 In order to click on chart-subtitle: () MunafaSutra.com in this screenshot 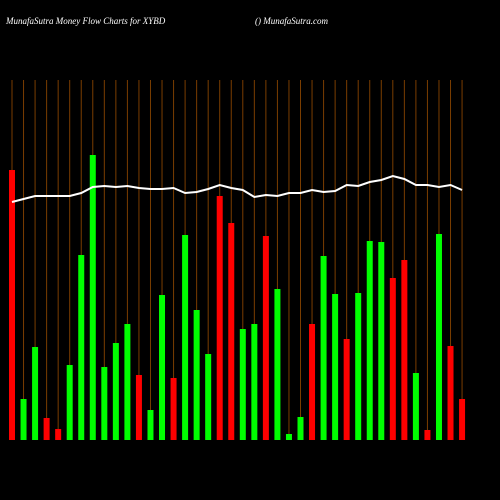, I will do `click(291, 21)`.